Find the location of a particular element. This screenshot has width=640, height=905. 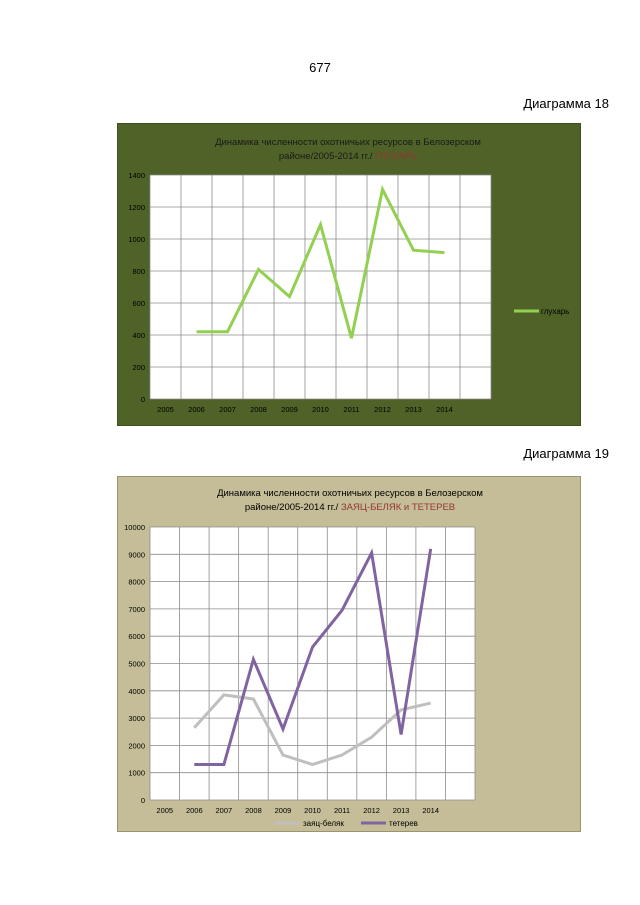

plot-area is located at coordinates (320, 287).